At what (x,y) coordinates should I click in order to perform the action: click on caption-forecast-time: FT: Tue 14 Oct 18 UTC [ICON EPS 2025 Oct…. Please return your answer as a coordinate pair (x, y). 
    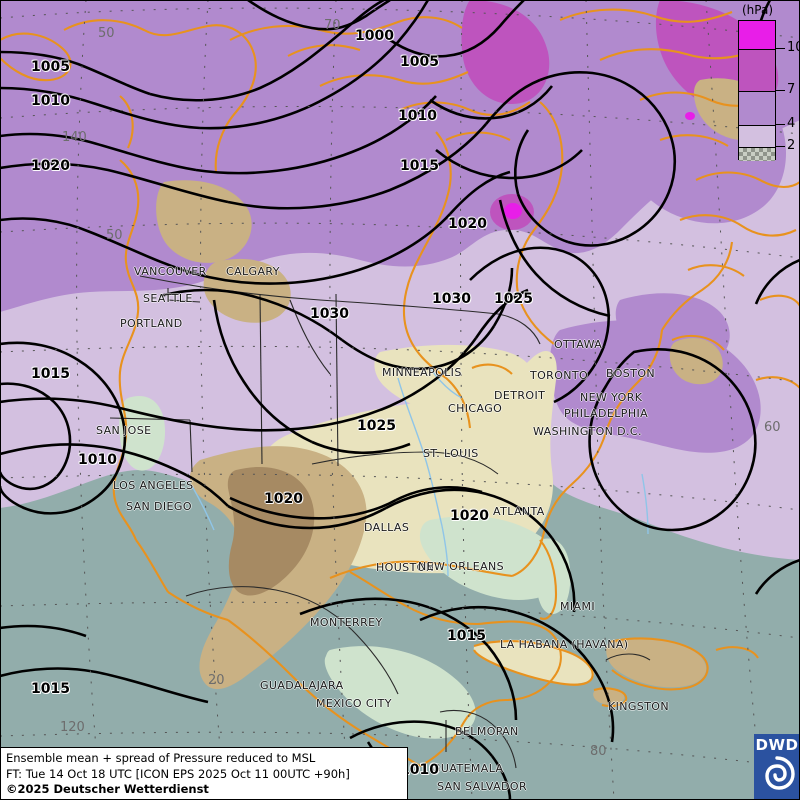
    Looking at the image, I should click on (178, 773).